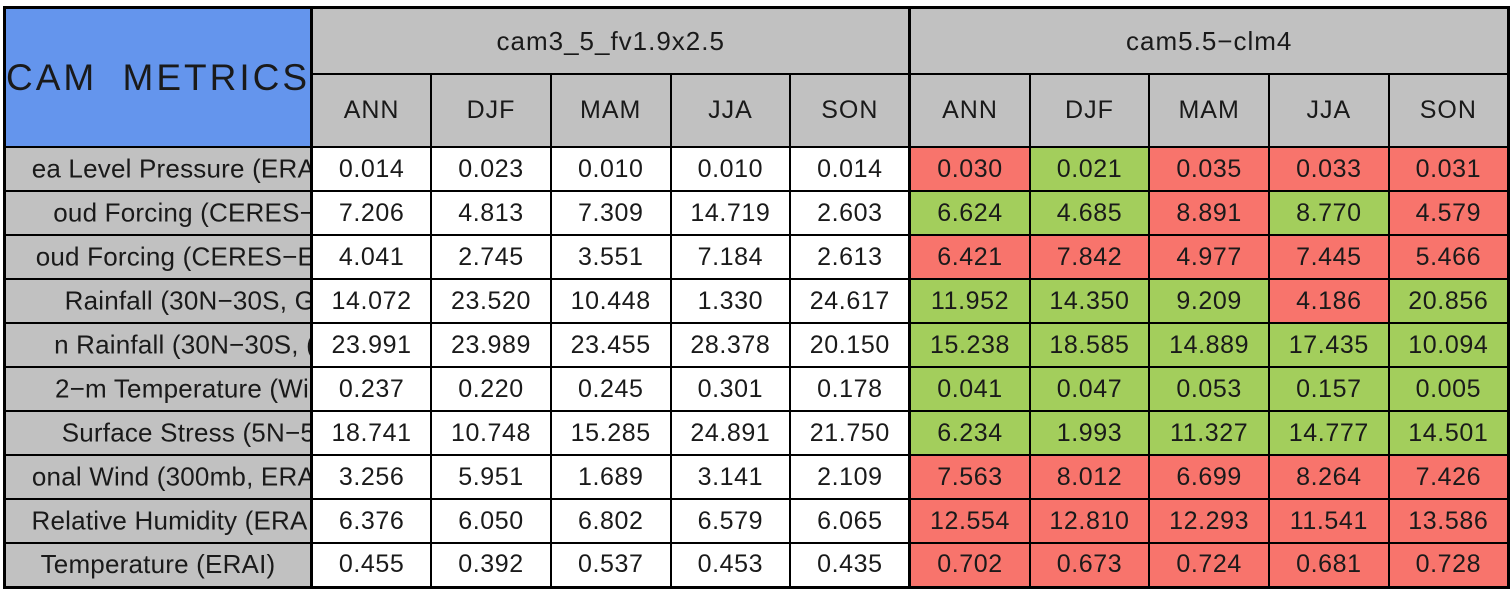 The width and height of the screenshot is (1510, 611). I want to click on value-cell-model1: 23.520, so click(491, 301).